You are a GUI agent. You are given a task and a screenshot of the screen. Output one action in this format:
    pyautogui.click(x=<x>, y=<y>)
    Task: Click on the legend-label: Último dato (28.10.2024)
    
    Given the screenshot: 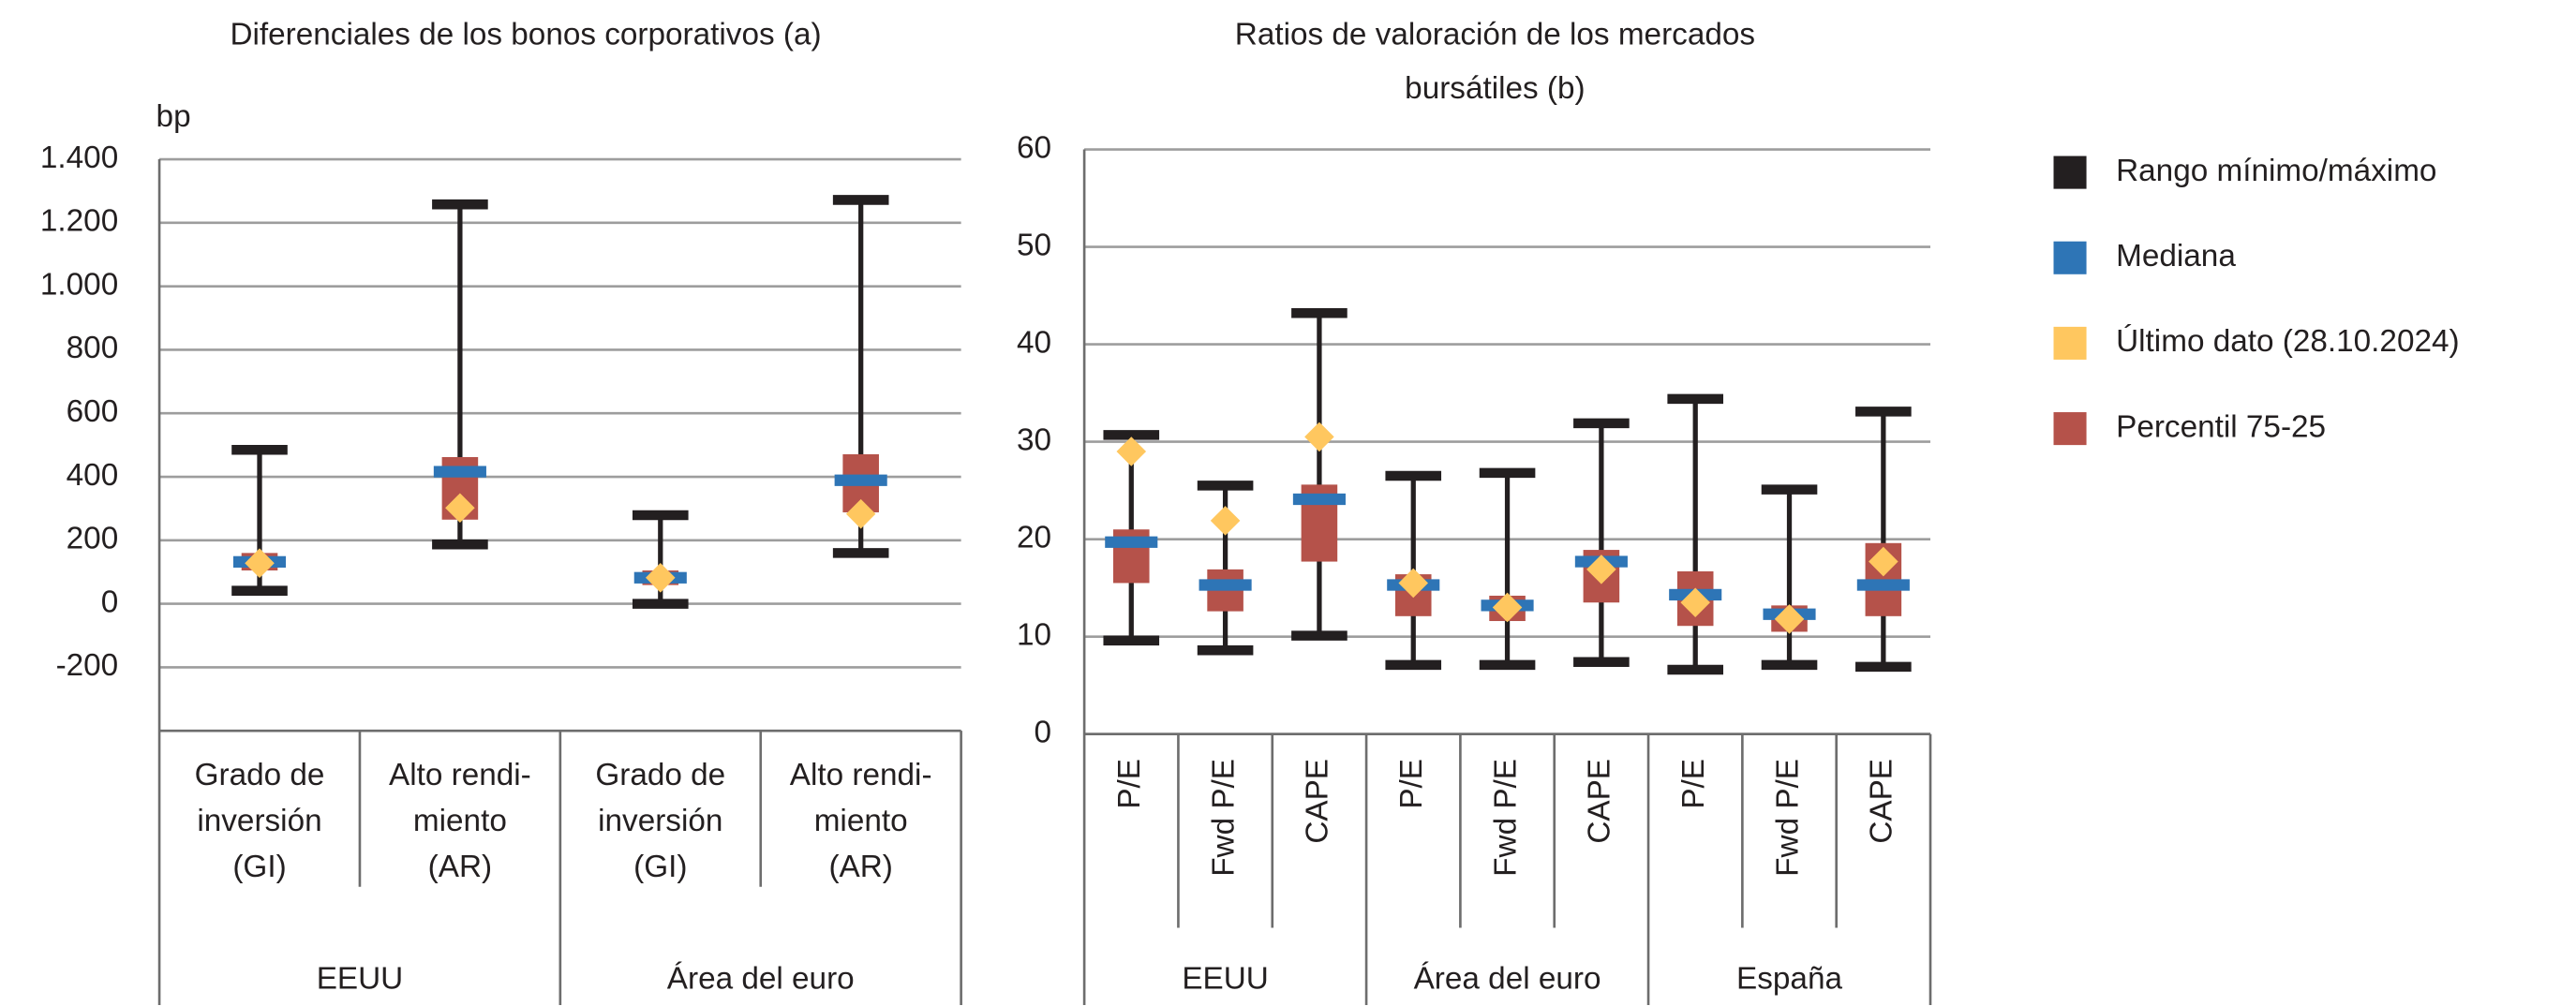 What is the action you would take?
    pyautogui.click(x=2287, y=341)
    